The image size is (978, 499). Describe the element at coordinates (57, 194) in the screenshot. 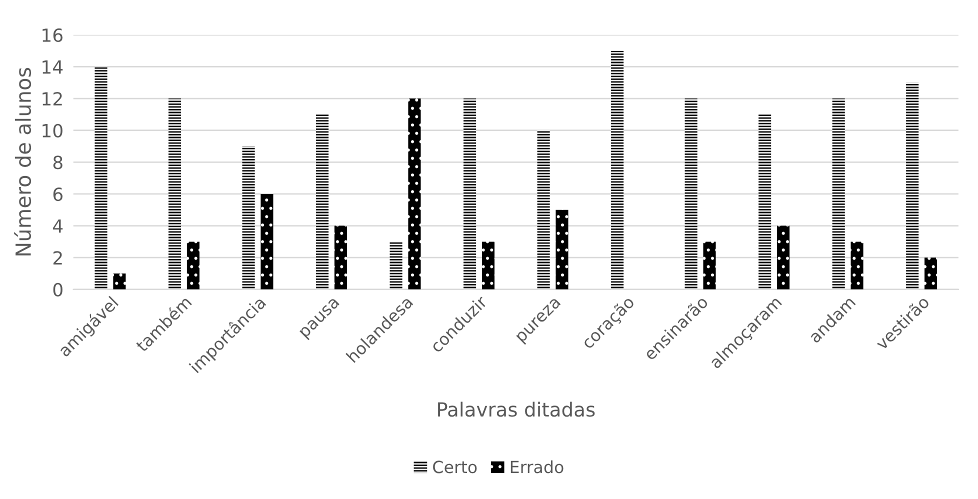

I see `y-tick-label: 6` at that location.